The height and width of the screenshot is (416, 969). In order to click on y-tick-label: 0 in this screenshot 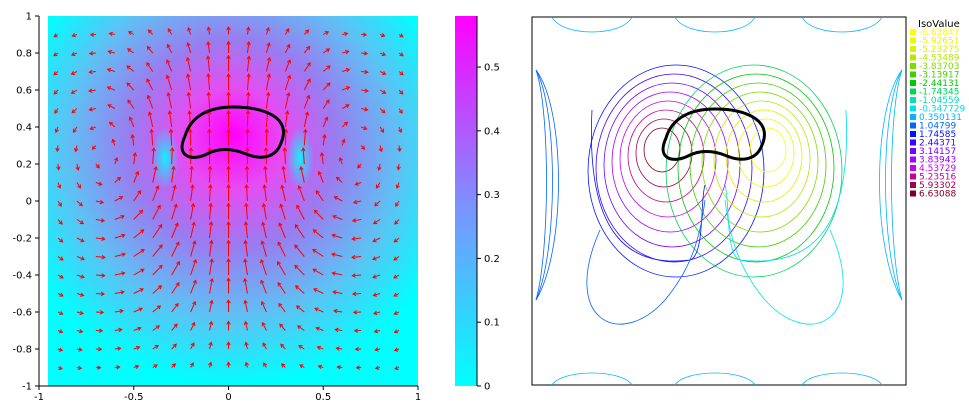, I will do `click(29, 202)`.